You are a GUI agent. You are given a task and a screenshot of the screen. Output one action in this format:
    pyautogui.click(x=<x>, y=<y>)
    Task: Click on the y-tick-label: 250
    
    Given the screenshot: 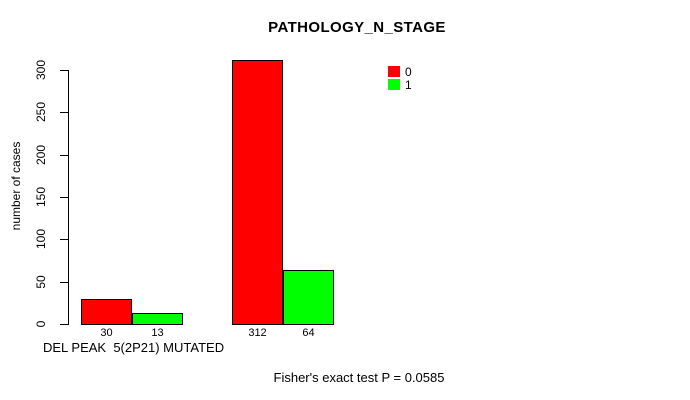 What is the action you would take?
    pyautogui.click(x=41, y=112)
    